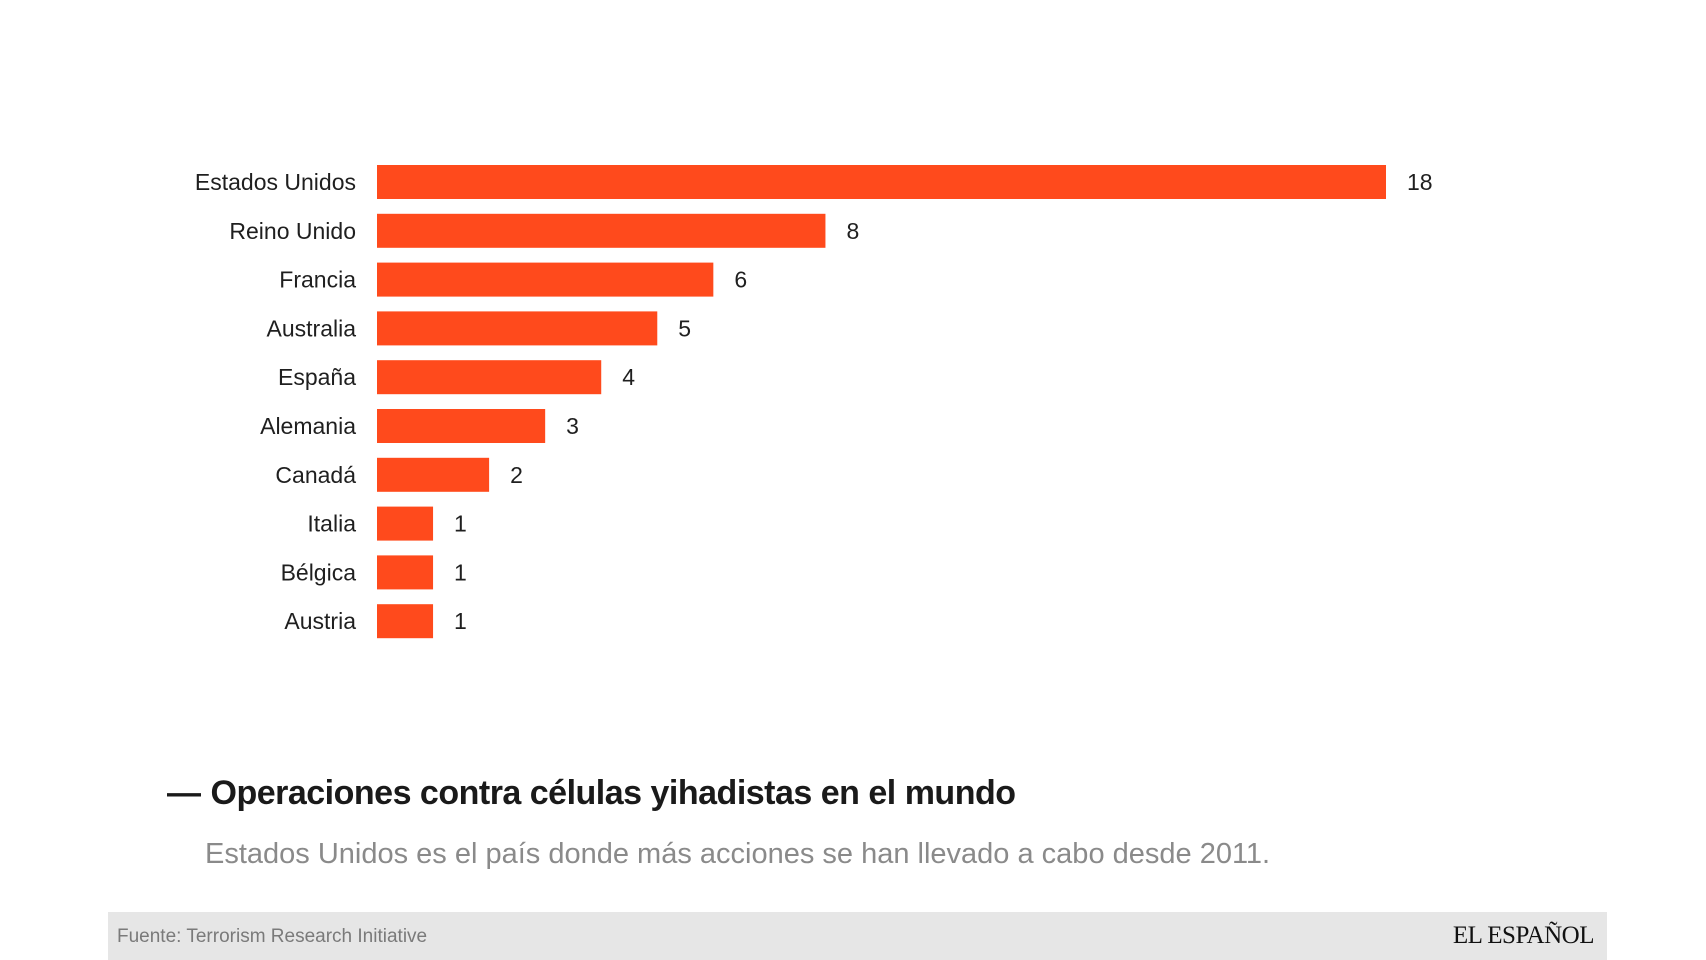  I want to click on value-label-estados-unidos: 18, so click(1420, 182).